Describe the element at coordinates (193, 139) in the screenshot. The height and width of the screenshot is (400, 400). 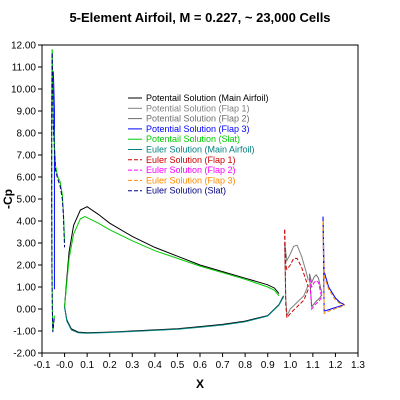
I see `legend-entry: Potentail Solution (Slat)` at that location.